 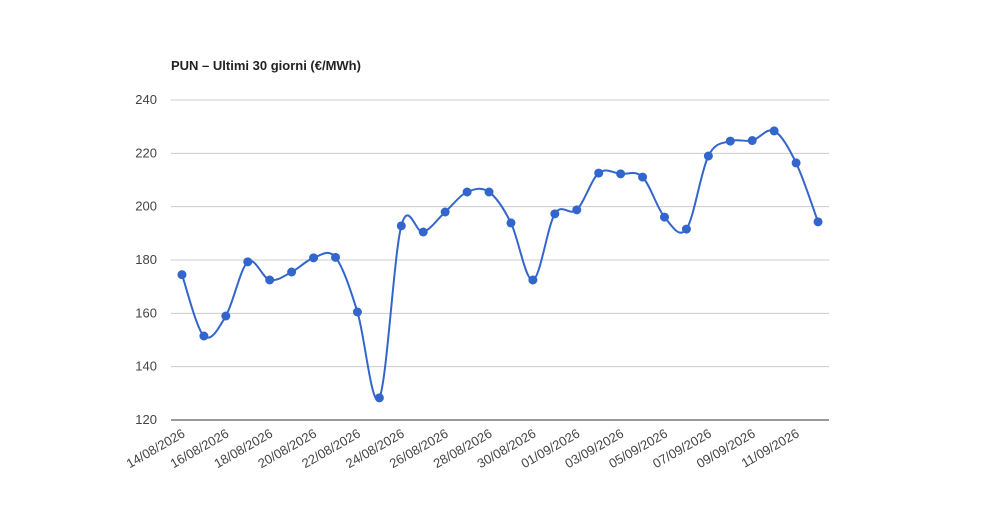 What do you see at coordinates (146, 419) in the screenshot?
I see `y-tick-label: 120` at bounding box center [146, 419].